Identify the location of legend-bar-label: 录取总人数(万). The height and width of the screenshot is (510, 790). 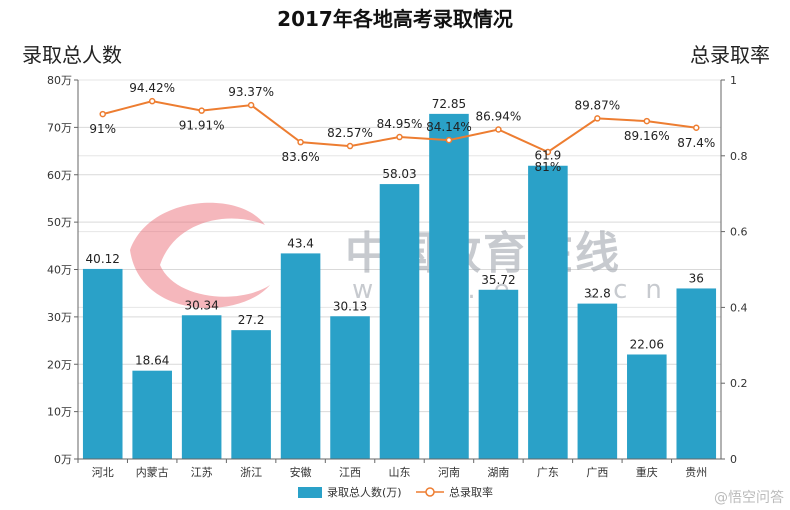
(364, 492).